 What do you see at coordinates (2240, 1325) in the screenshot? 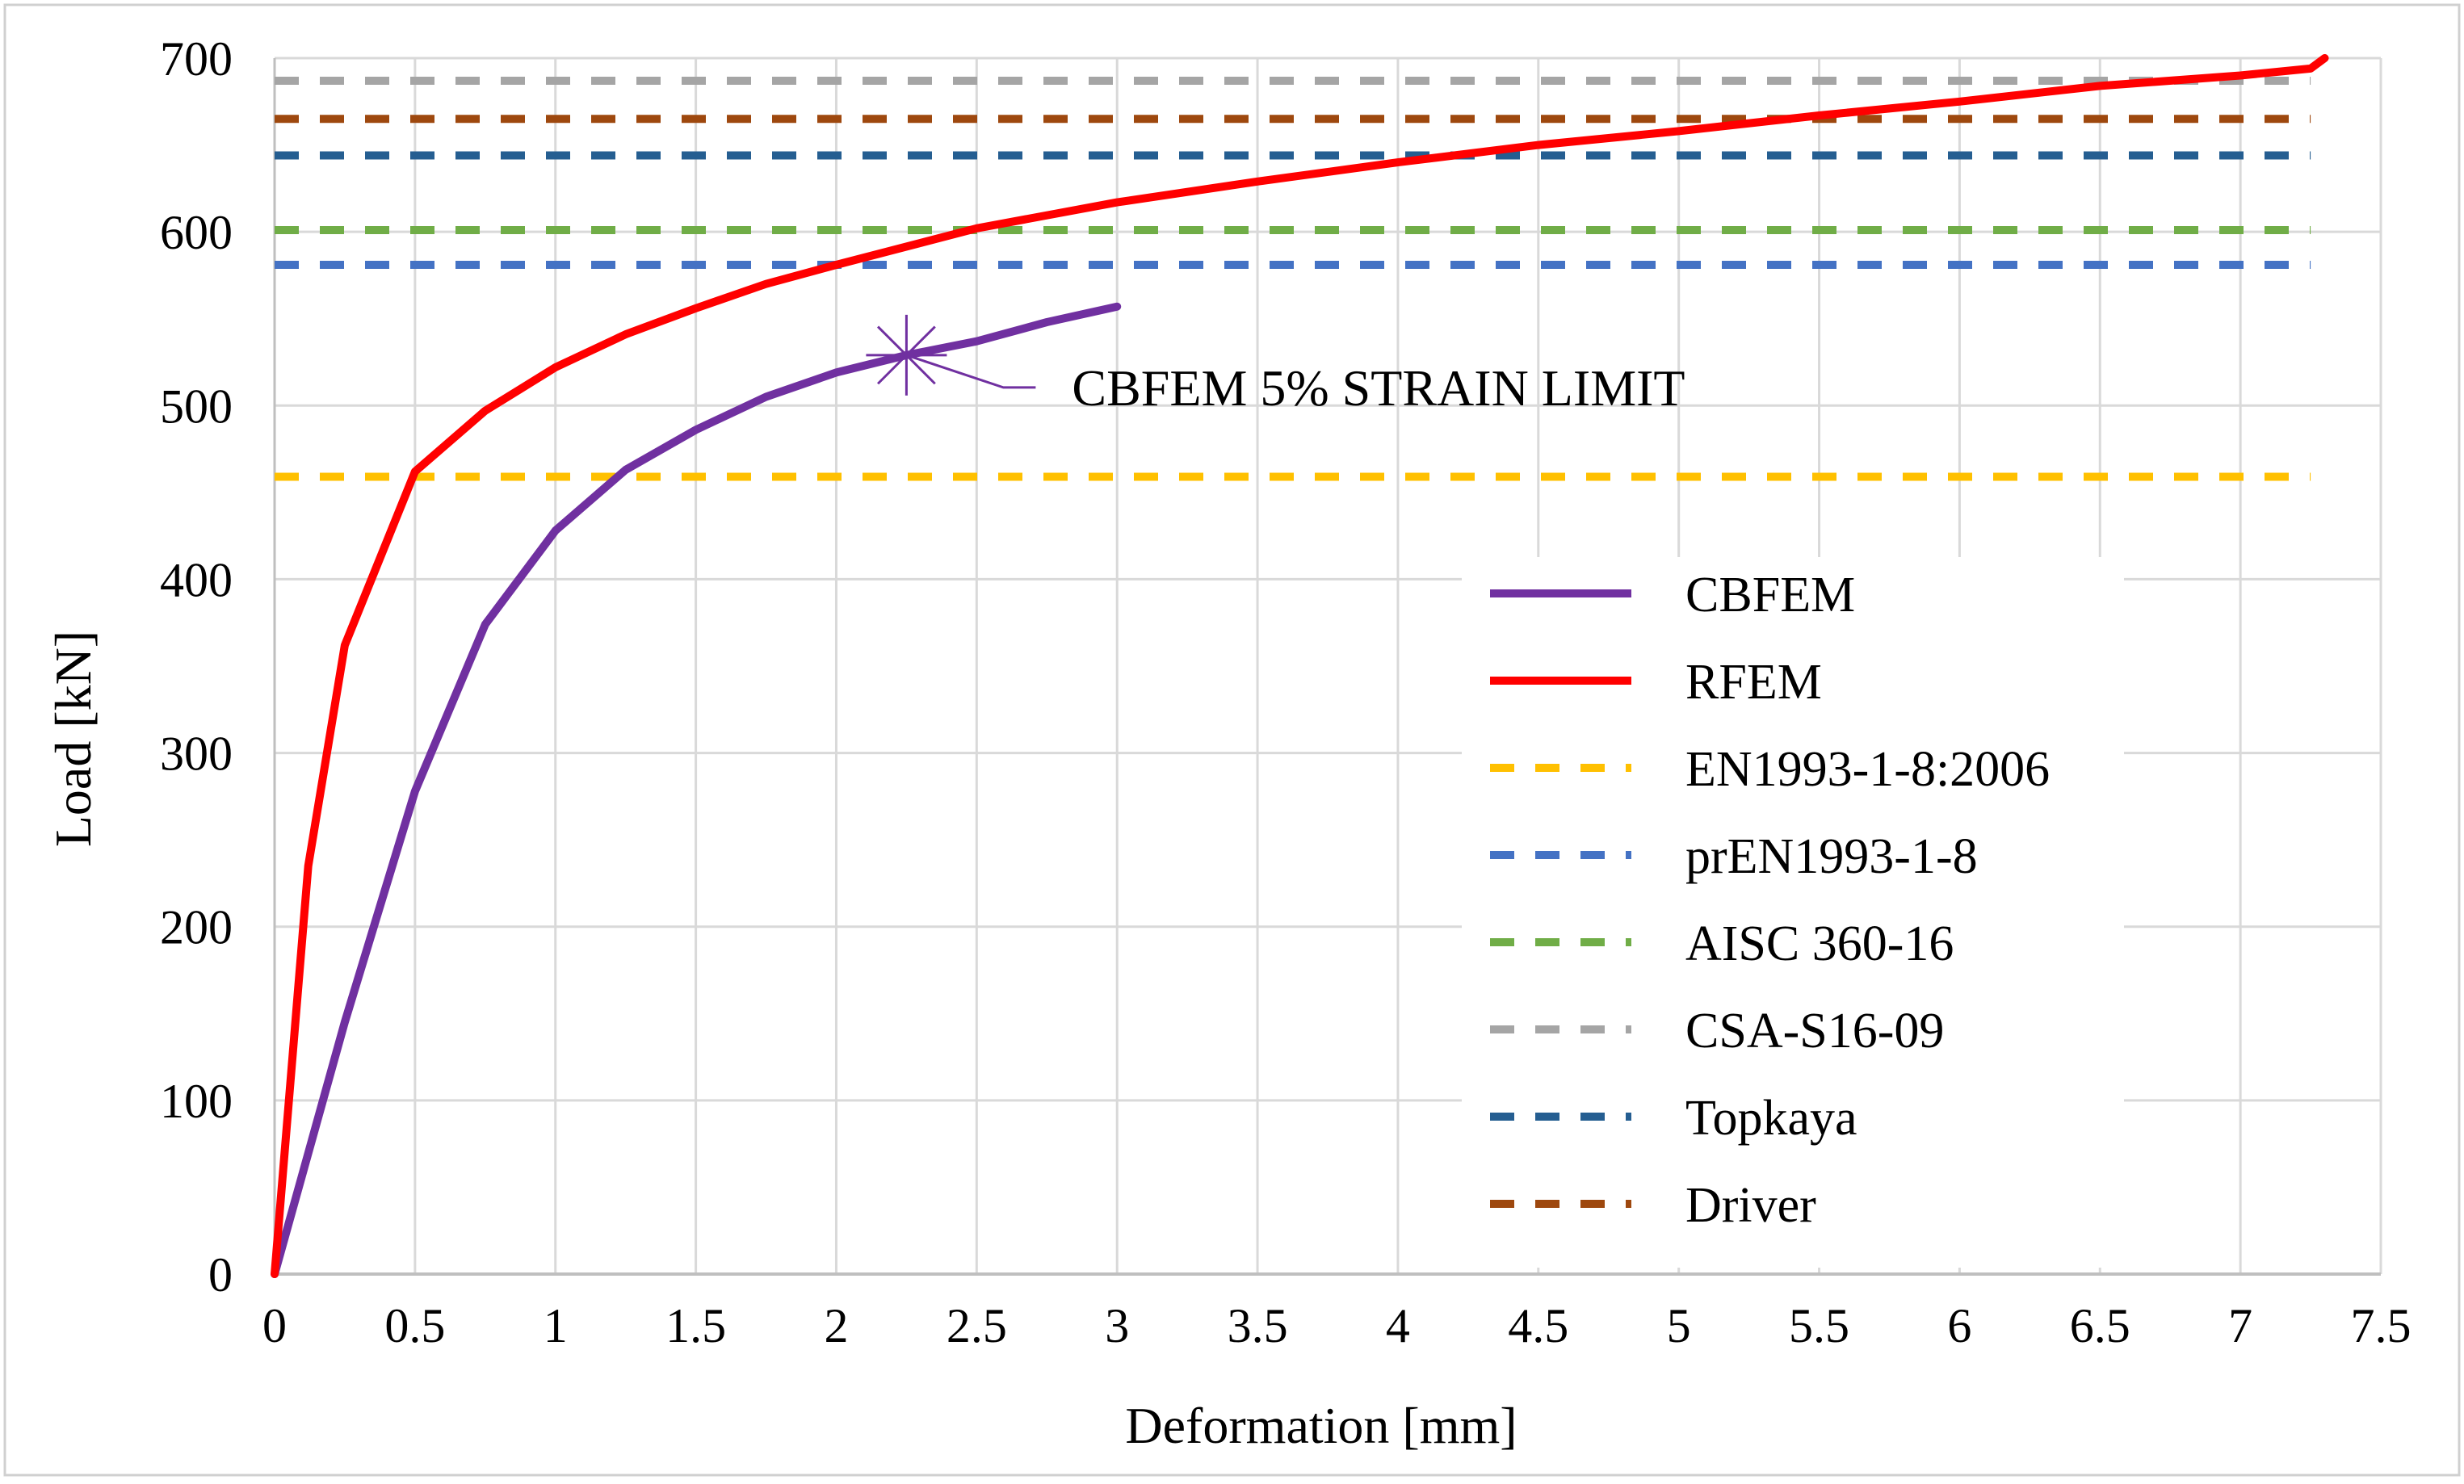
I see `x-tick-label: 7` at bounding box center [2240, 1325].